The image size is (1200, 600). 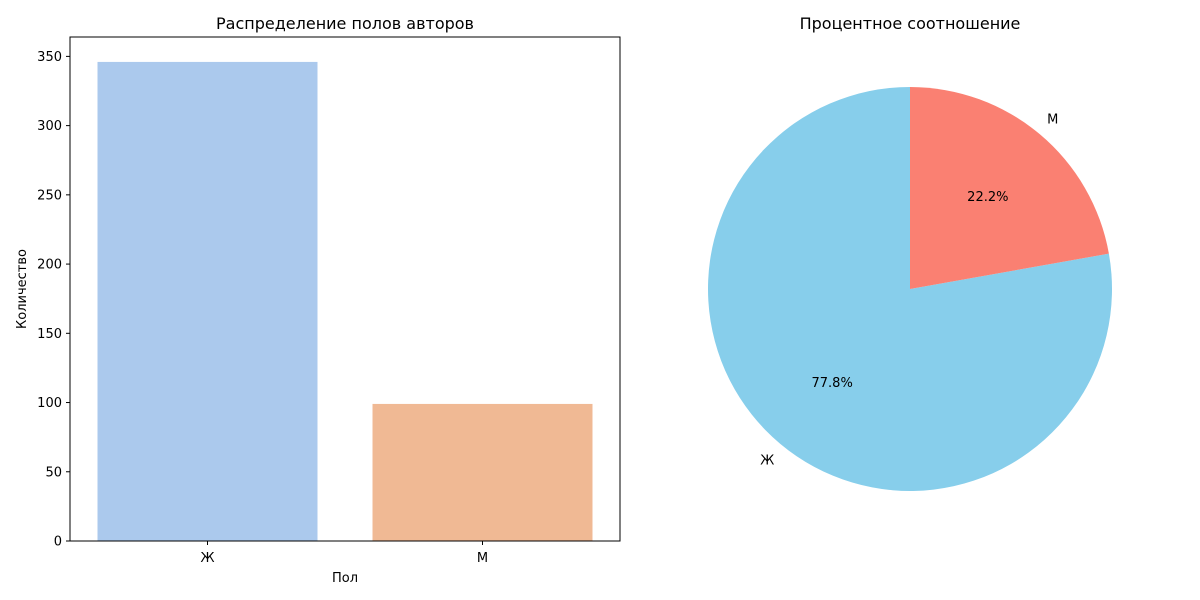 I want to click on y-tick-label: 300, so click(x=49, y=126).